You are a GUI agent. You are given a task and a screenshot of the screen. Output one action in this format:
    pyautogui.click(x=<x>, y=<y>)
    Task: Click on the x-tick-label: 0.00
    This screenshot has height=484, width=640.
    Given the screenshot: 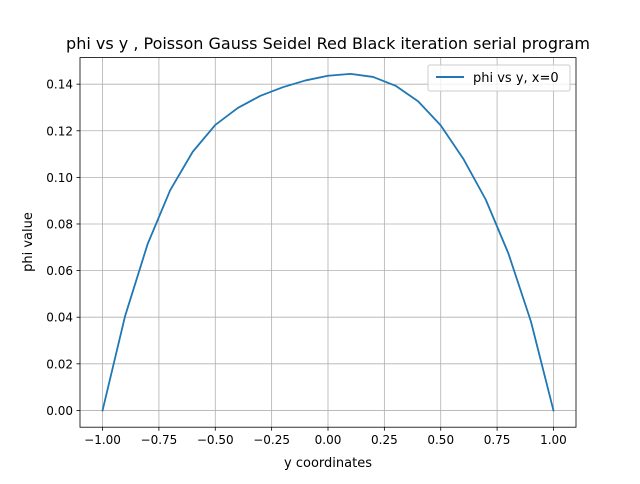 What is the action you would take?
    pyautogui.click(x=328, y=440)
    